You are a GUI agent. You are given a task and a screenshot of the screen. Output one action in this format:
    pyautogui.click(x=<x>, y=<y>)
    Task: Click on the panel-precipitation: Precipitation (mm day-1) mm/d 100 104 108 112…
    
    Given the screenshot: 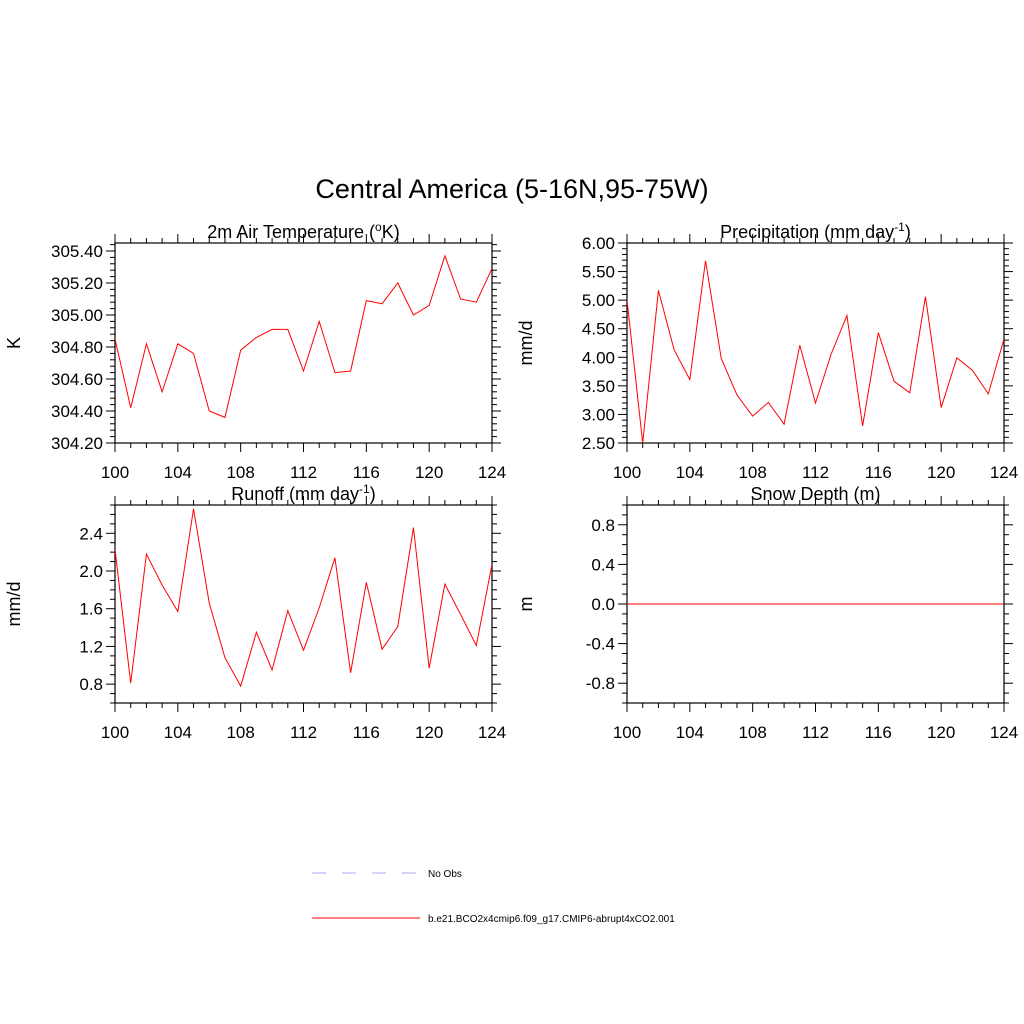 What is the action you would take?
    pyautogui.click(x=767, y=351)
    